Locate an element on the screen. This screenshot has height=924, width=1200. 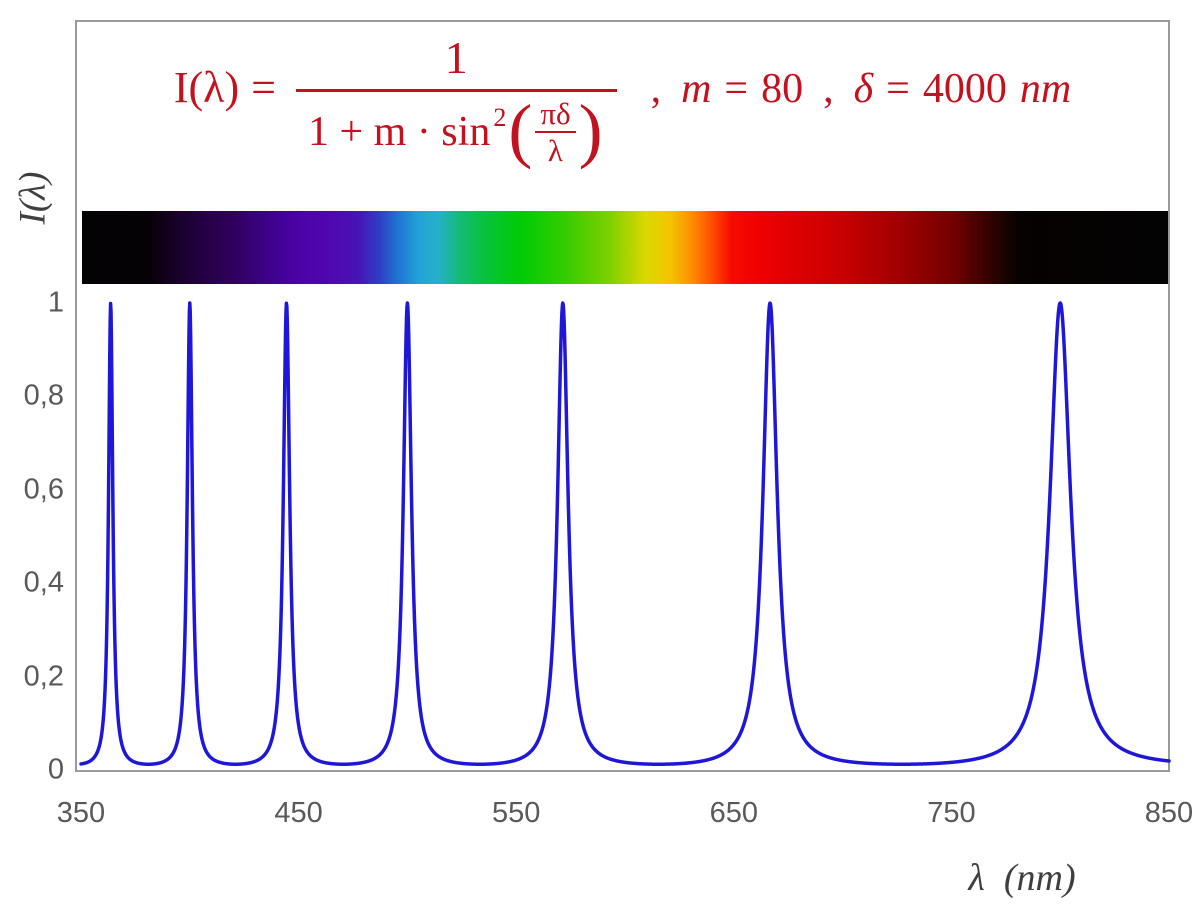
visible-spectrum-bar is located at coordinates (625, 247).